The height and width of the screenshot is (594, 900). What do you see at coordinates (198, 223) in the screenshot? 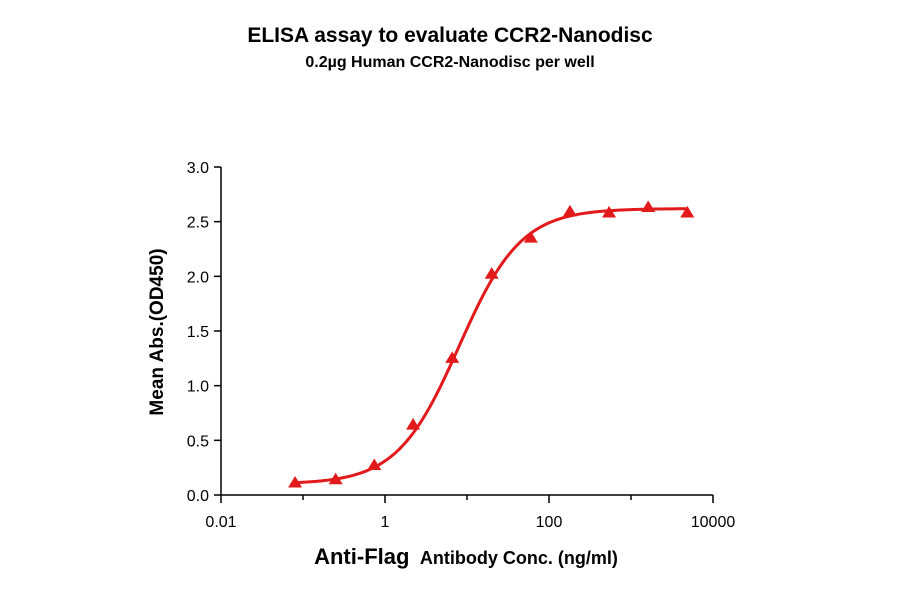
I see `y-tick-label: 2.5` at bounding box center [198, 223].